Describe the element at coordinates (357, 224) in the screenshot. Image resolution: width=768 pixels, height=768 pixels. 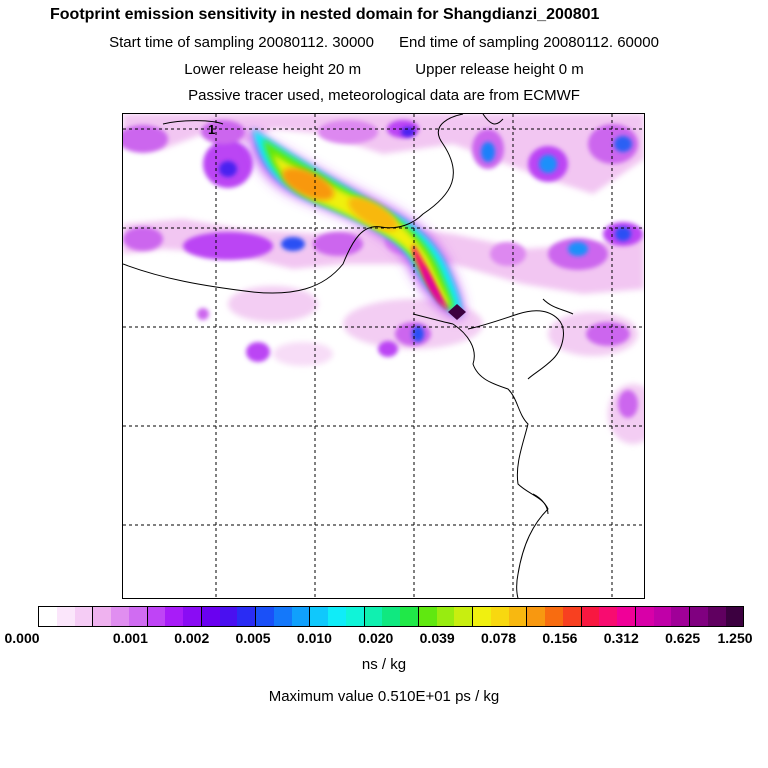
I see `plume` at that location.